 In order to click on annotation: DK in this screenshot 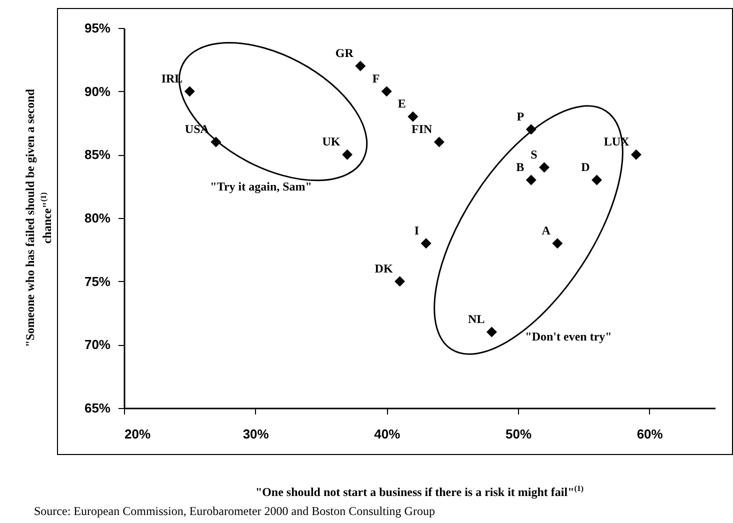, I will do `click(384, 268)`.